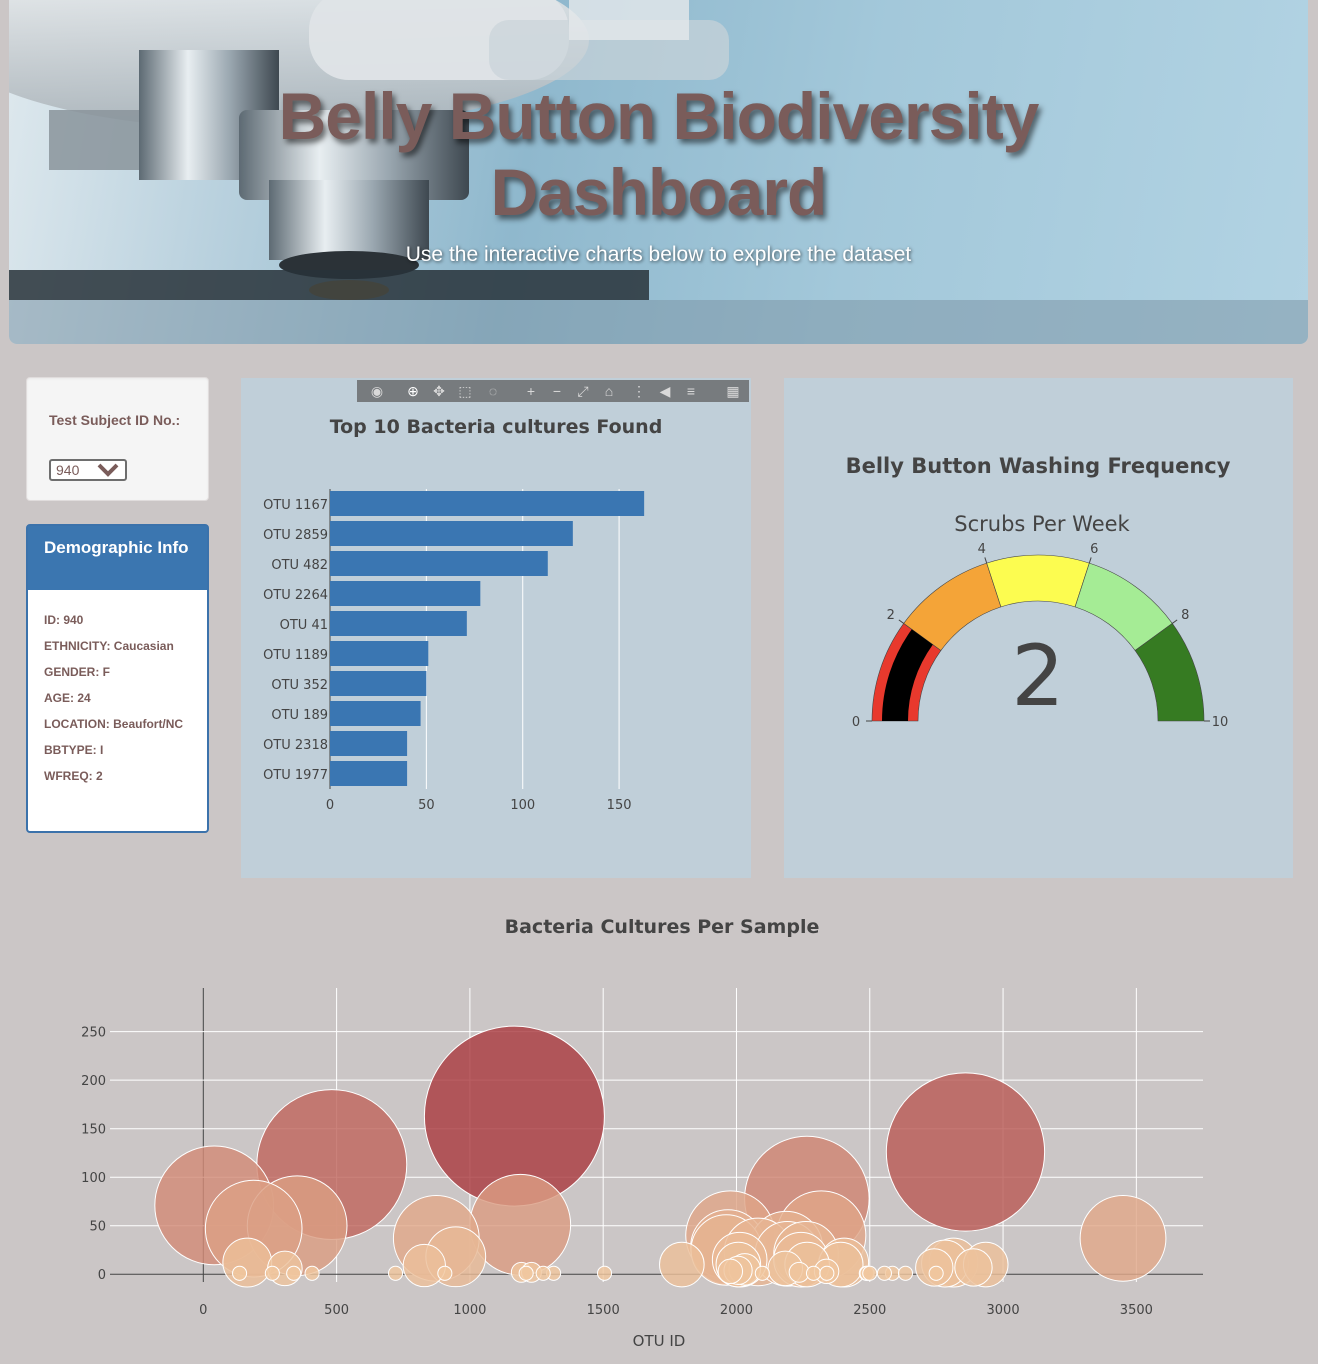  I want to click on demographic-info-heading: Demographic Info, so click(117, 558).